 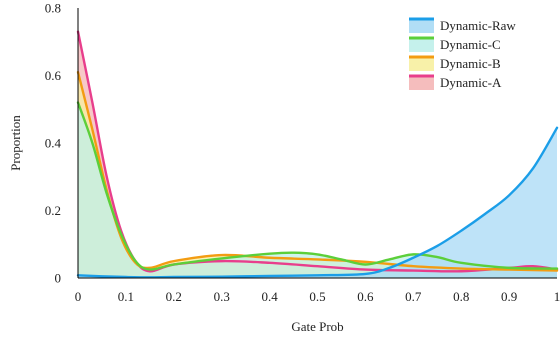 What do you see at coordinates (462, 53) in the screenshot?
I see `legend: Dynamic-Raw Dynamic-C Dynamic-B Dynamic-A` at bounding box center [462, 53].